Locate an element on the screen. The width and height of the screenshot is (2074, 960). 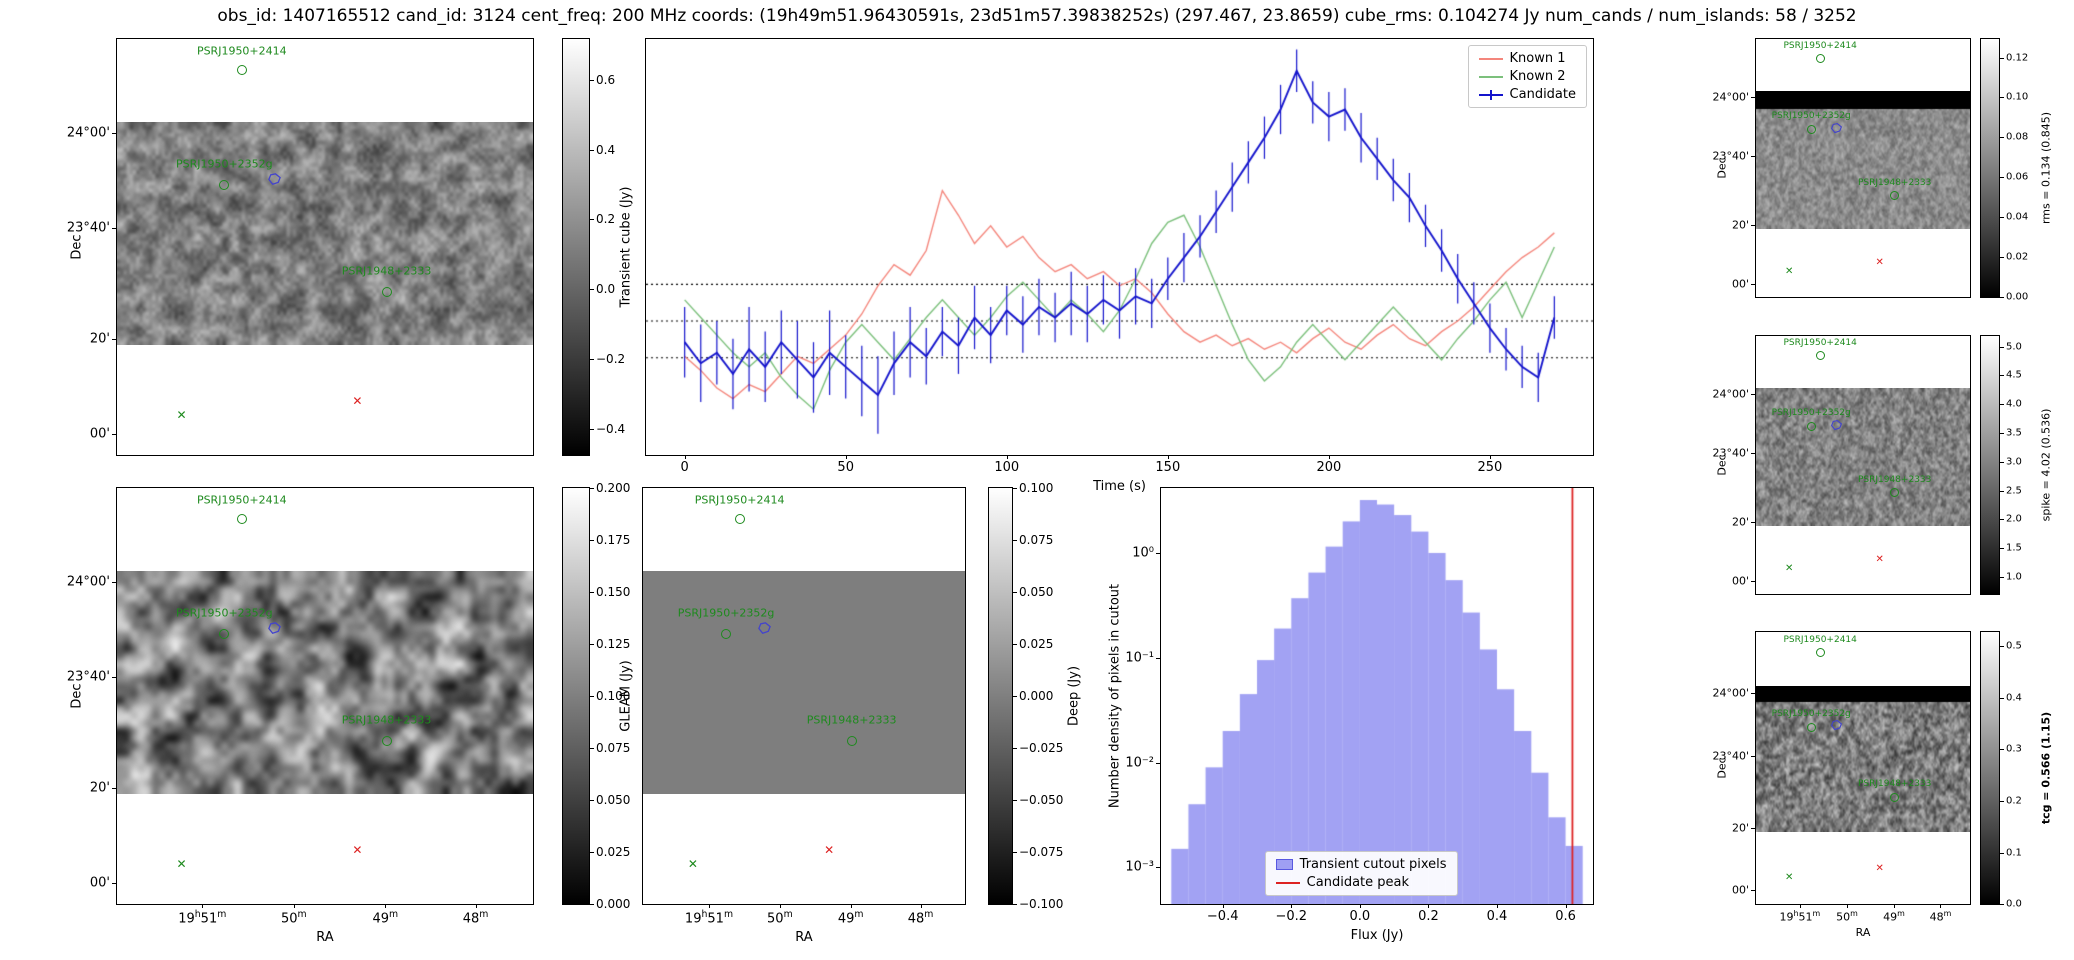
colorbar-tick-label: −0.100 is located at coordinates (1041, 903).